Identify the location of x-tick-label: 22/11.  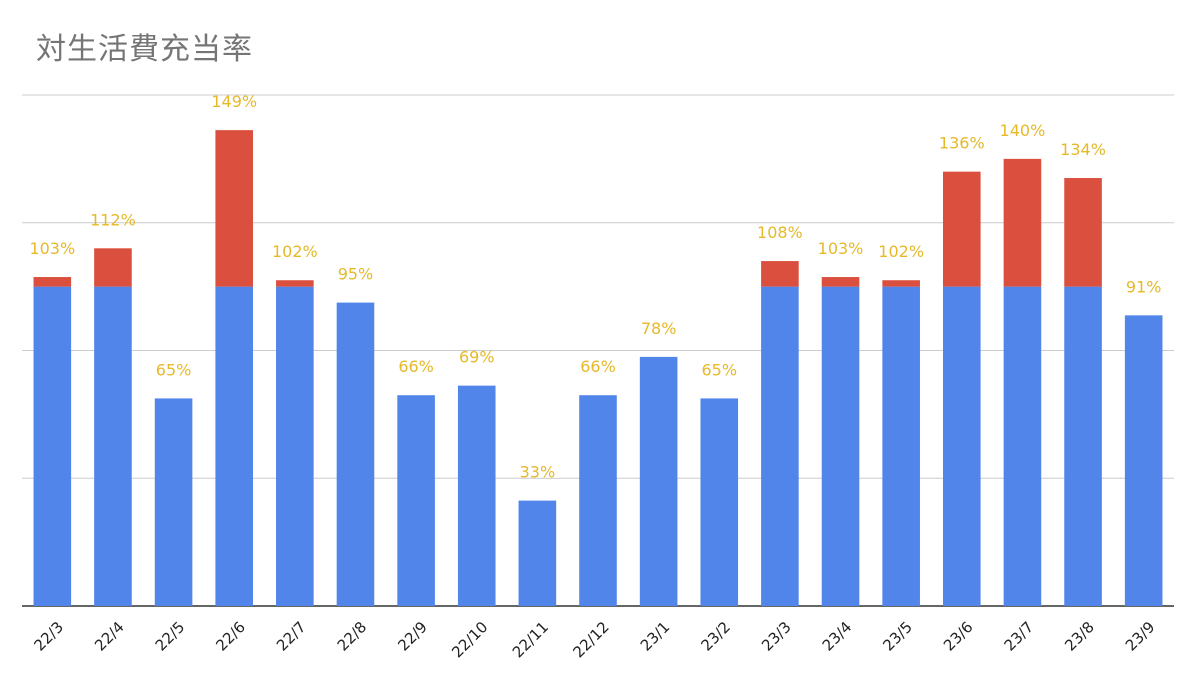
(530, 639).